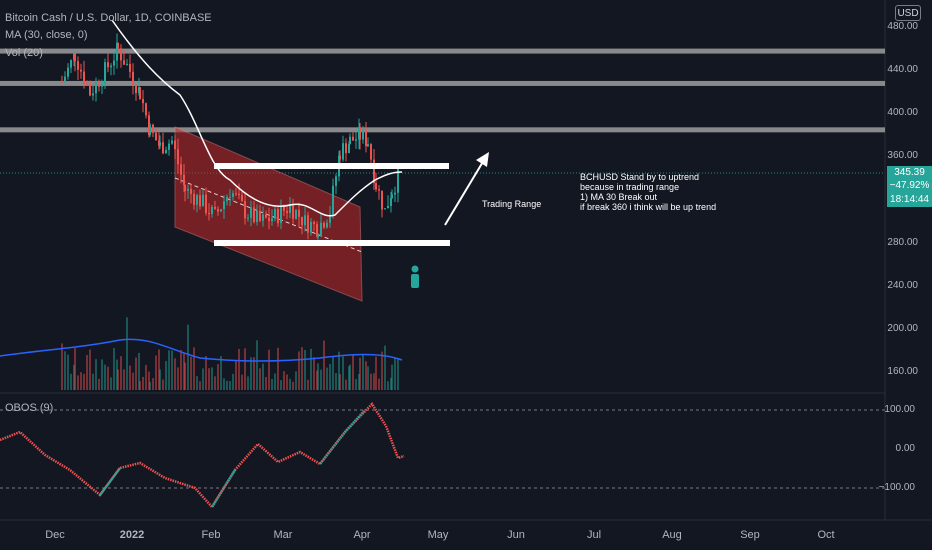 This screenshot has height=550, width=932. I want to click on vol-legend: Vol (20), so click(24, 53).